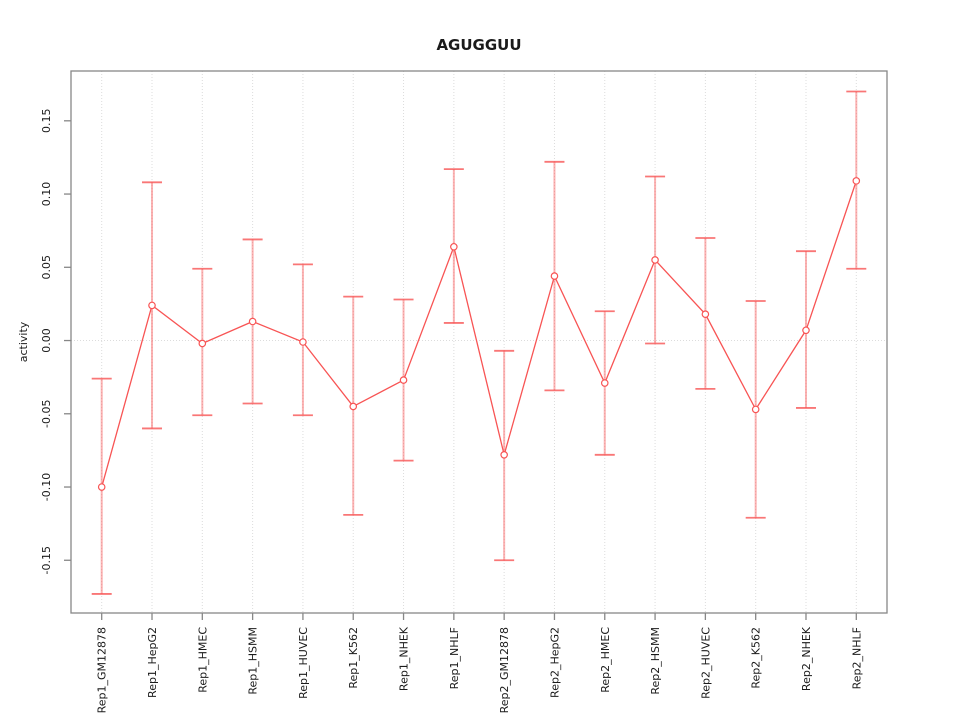  I want to click on x-tick-label: Rep2_GM12878, so click(504, 670).